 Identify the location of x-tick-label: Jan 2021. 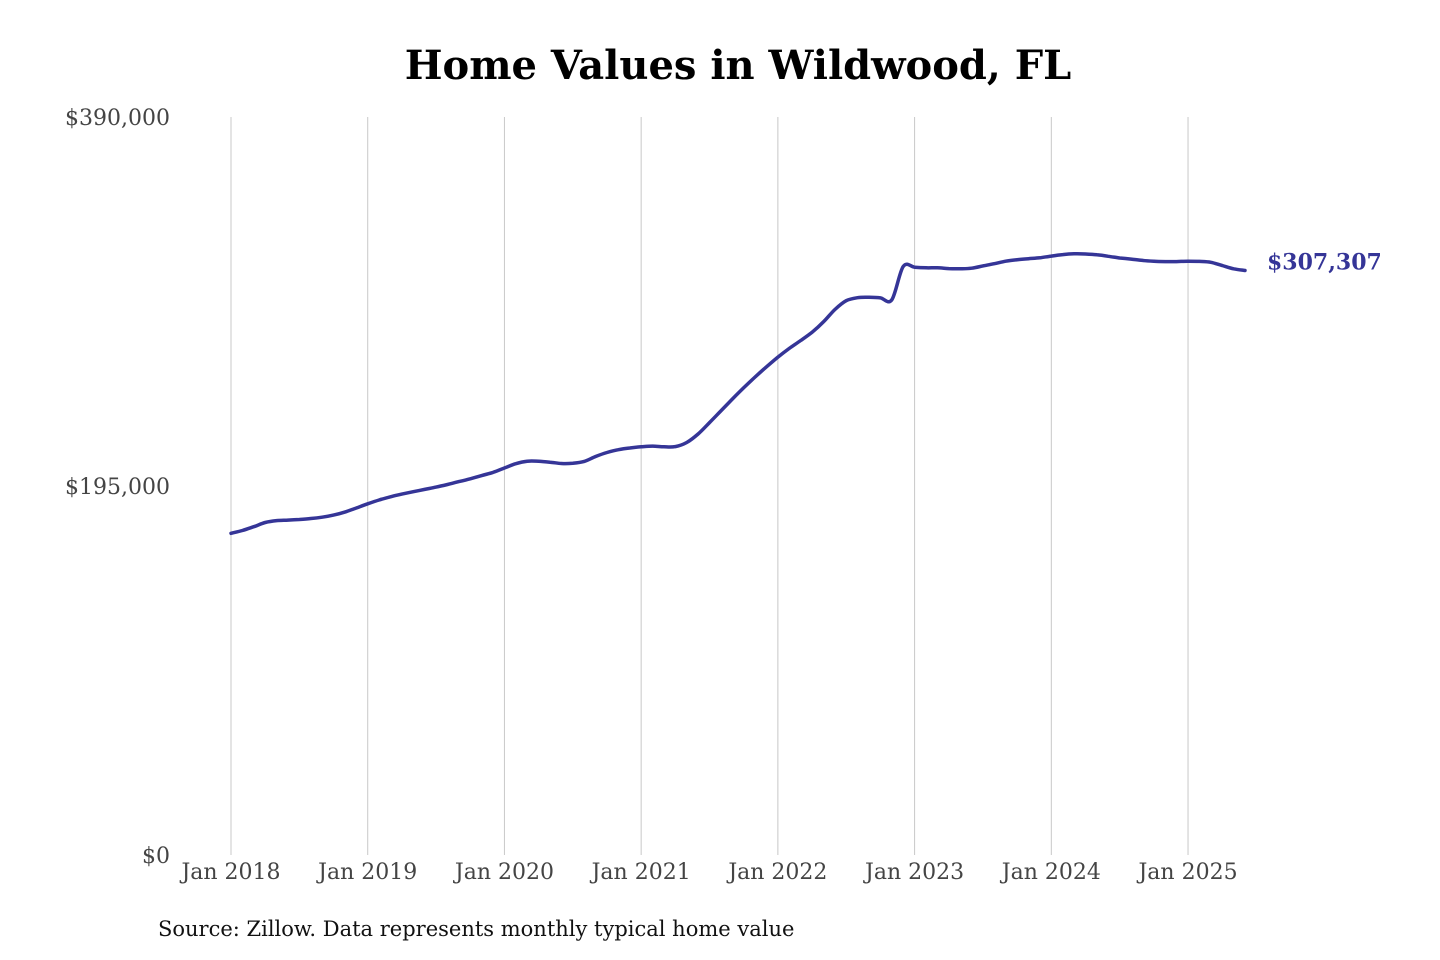
(640, 872).